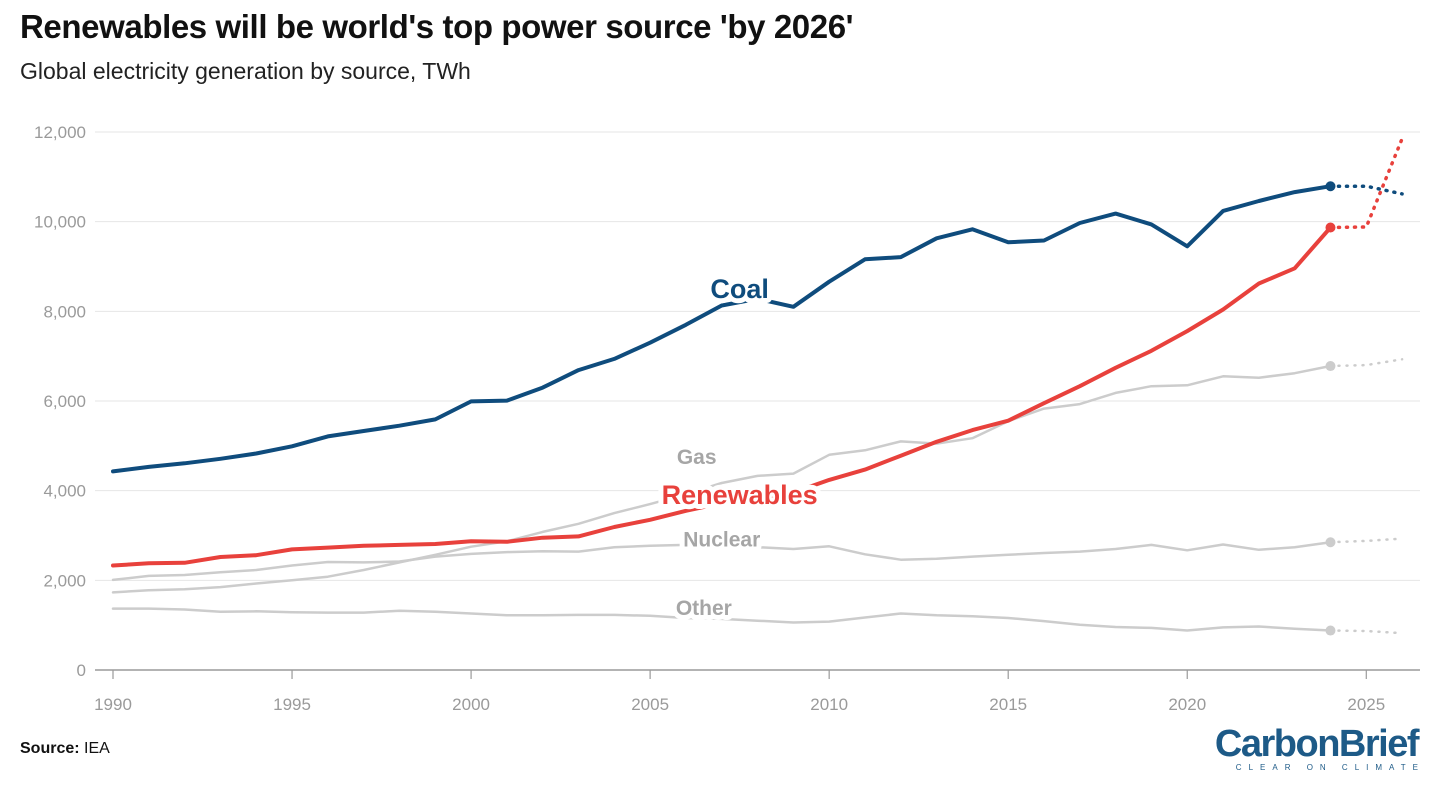  I want to click on x-tick-label: 1995, so click(292, 704).